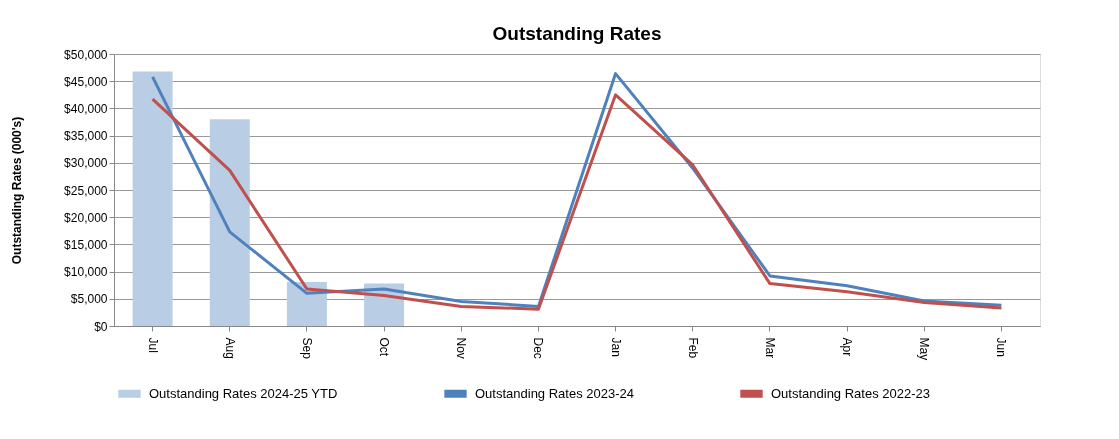 The image size is (1119, 439). Describe the element at coordinates (615, 347) in the screenshot. I see `x-tick-label: Jan` at that location.